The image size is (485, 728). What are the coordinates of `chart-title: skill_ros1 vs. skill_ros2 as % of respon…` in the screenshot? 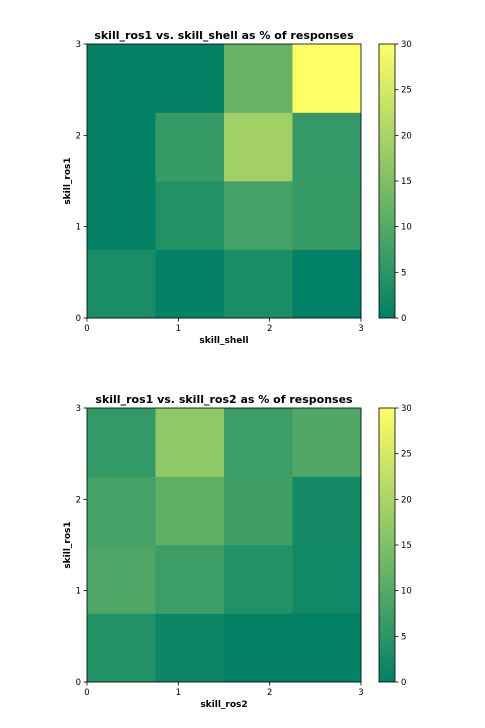 It's located at (224, 399).